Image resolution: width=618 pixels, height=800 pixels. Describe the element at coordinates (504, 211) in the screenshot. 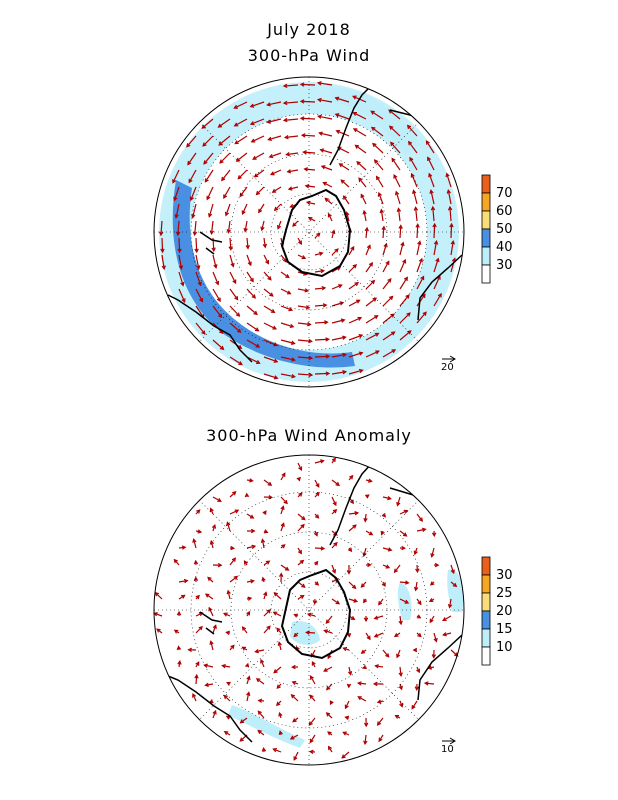

I see `colorbar-label: 60` at that location.